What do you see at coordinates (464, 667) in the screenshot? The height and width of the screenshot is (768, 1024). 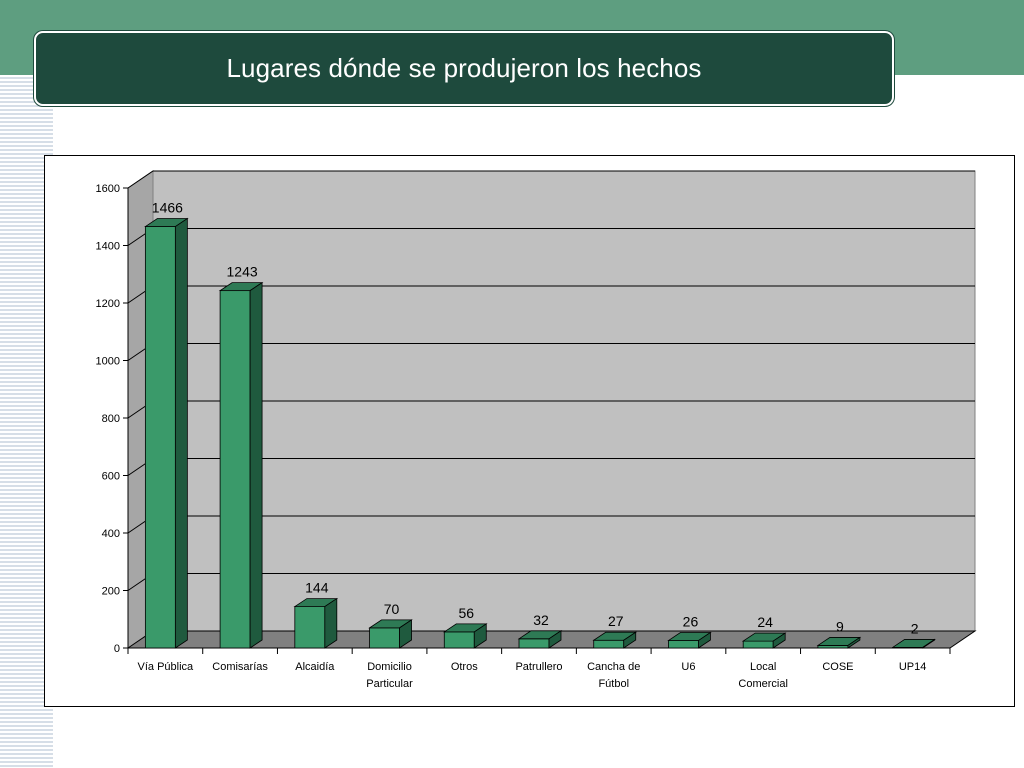 I see `category-label-4-0: Otros` at bounding box center [464, 667].